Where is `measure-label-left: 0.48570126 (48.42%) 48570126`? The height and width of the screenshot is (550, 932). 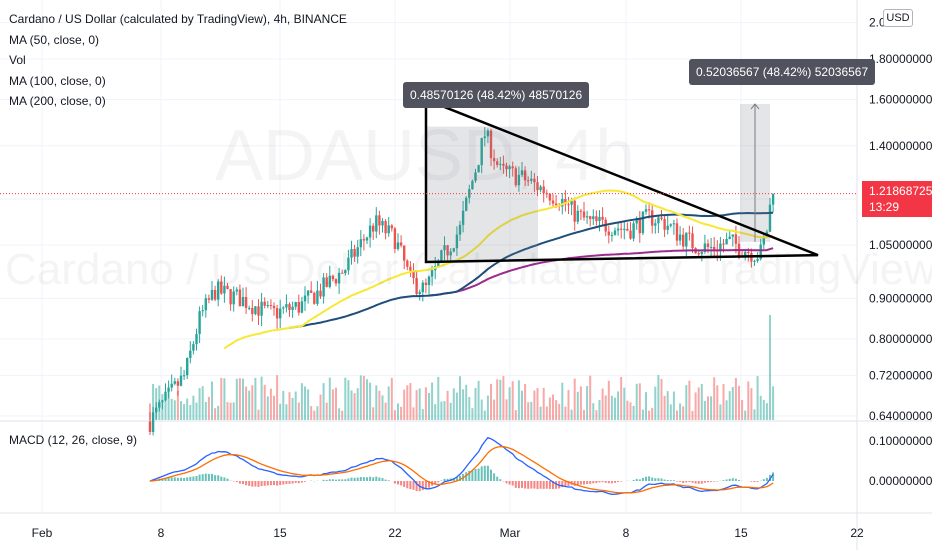 measure-label-left: 0.48570126 (48.42%) 48570126 is located at coordinates (496, 95).